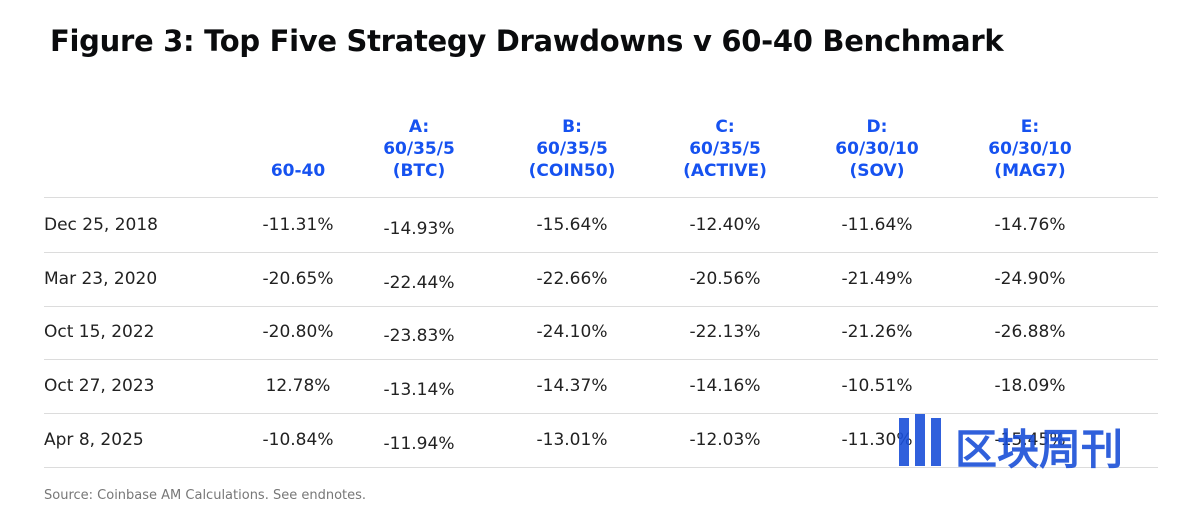 This screenshot has width=1204, height=517. I want to click on value-cell: -22.66%, so click(572, 278).